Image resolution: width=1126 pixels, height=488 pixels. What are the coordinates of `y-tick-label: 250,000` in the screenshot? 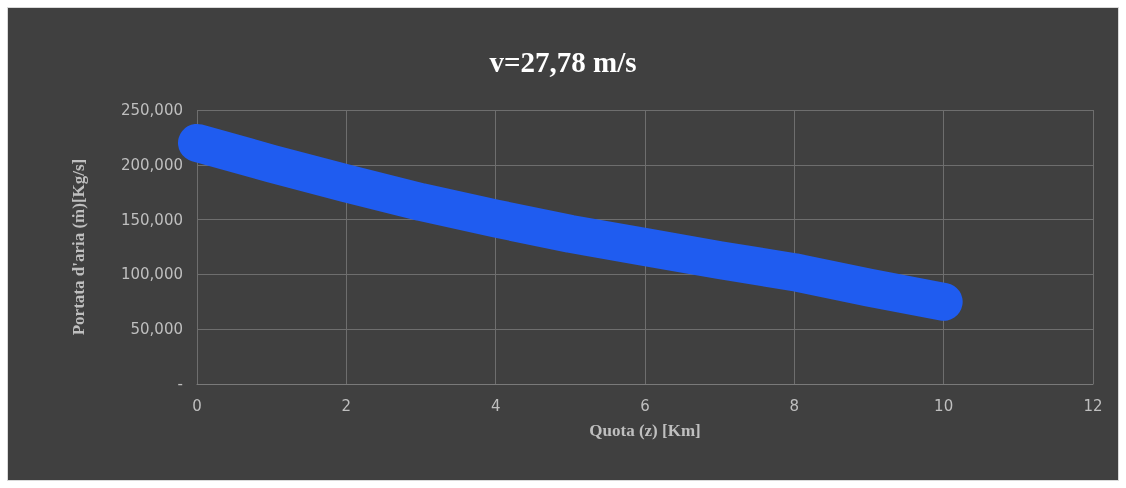 It's located at (151, 110).